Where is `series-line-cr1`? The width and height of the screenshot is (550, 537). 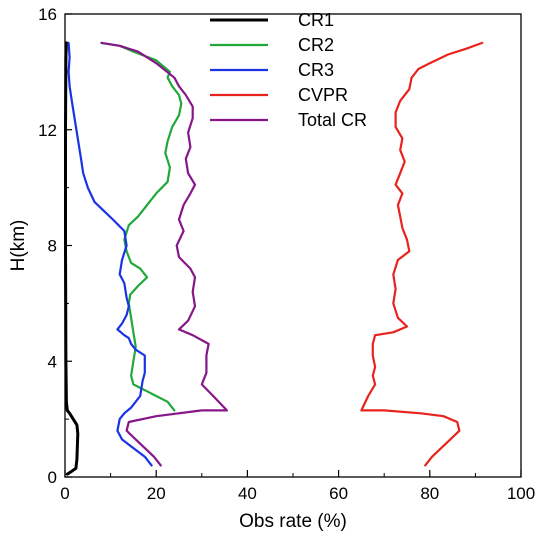 series-line-cr1 is located at coordinates (72, 258).